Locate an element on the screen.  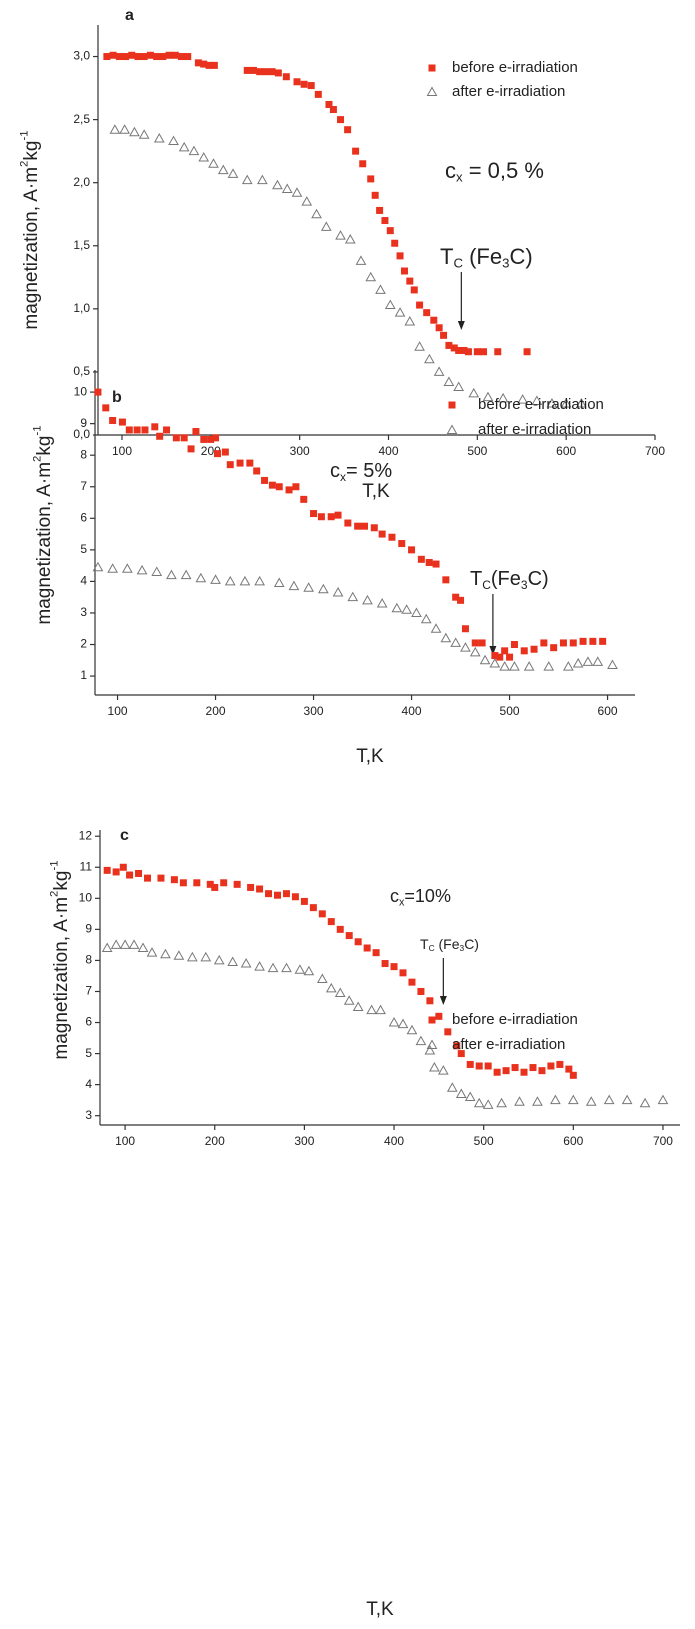
label-part: C) is located at coordinates (538, 579).